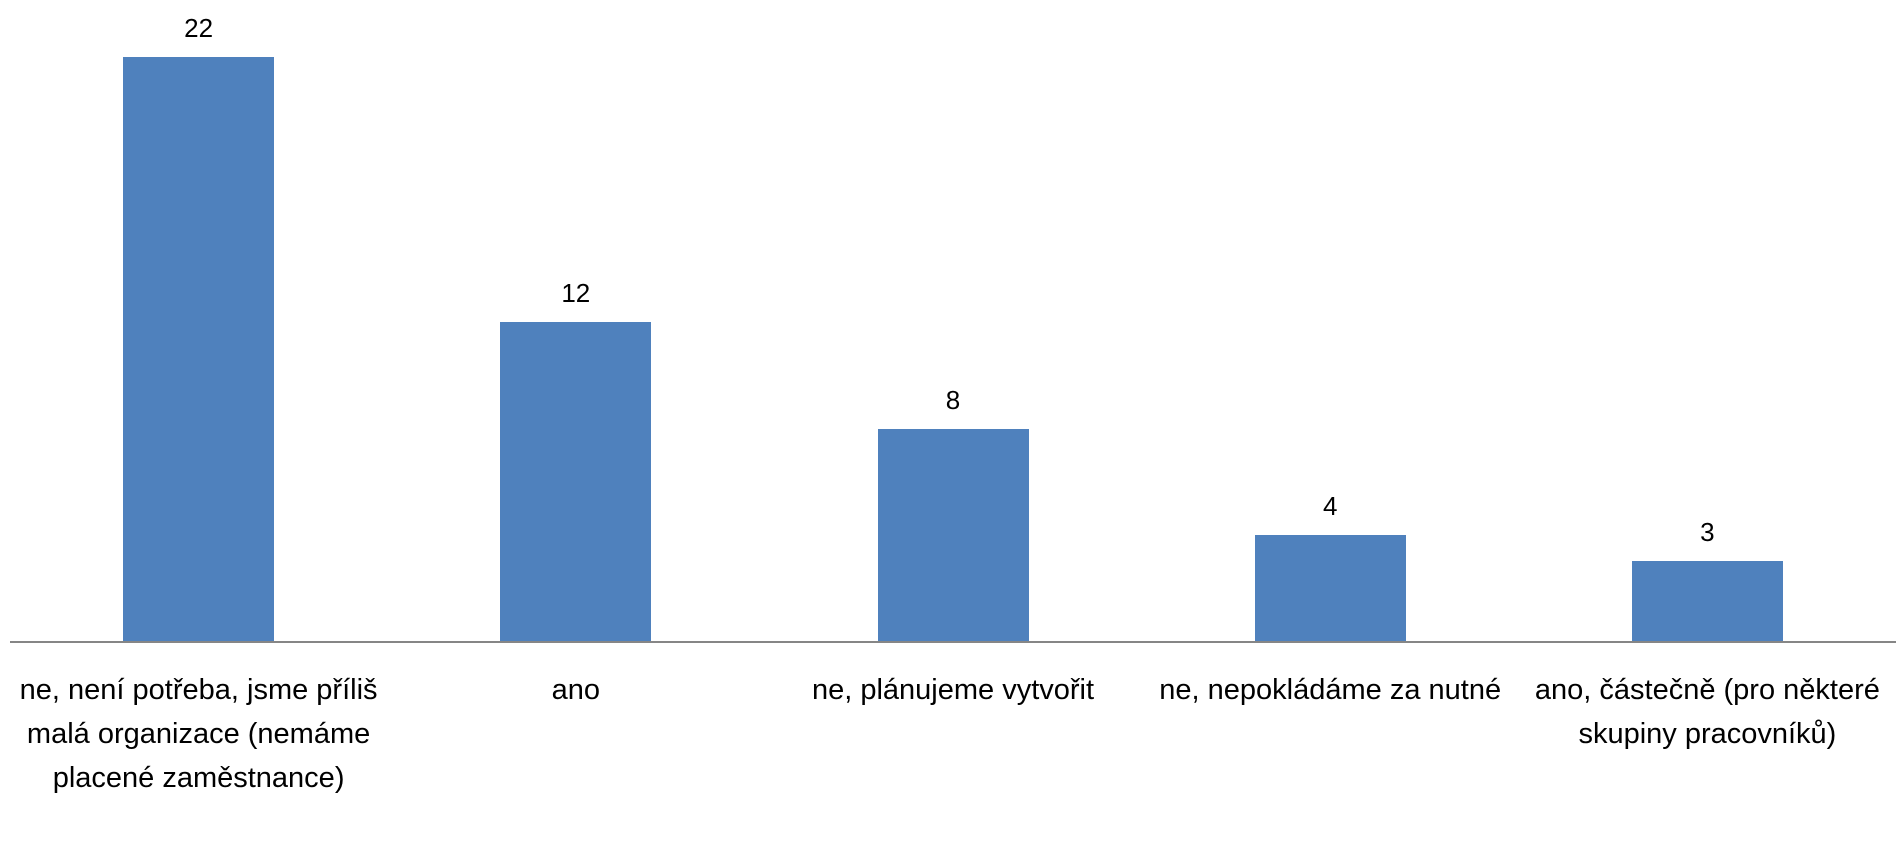  What do you see at coordinates (953, 642) in the screenshot?
I see `axis` at bounding box center [953, 642].